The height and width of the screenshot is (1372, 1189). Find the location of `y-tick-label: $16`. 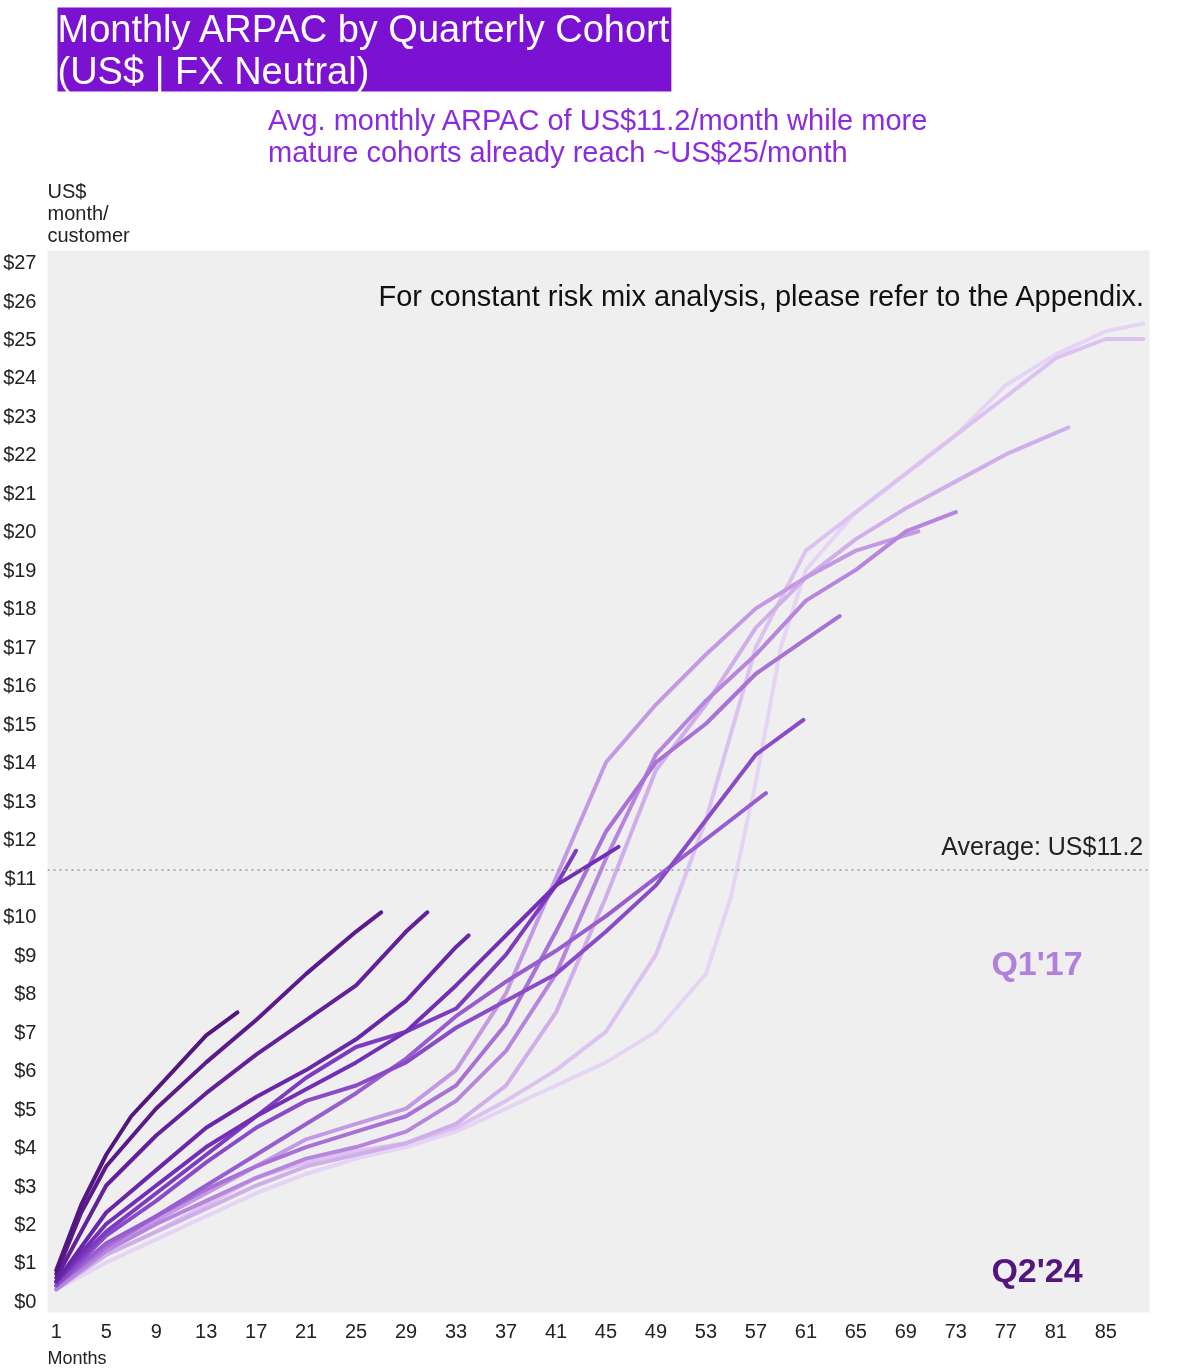

y-tick-label: $16 is located at coordinates (20, 685).